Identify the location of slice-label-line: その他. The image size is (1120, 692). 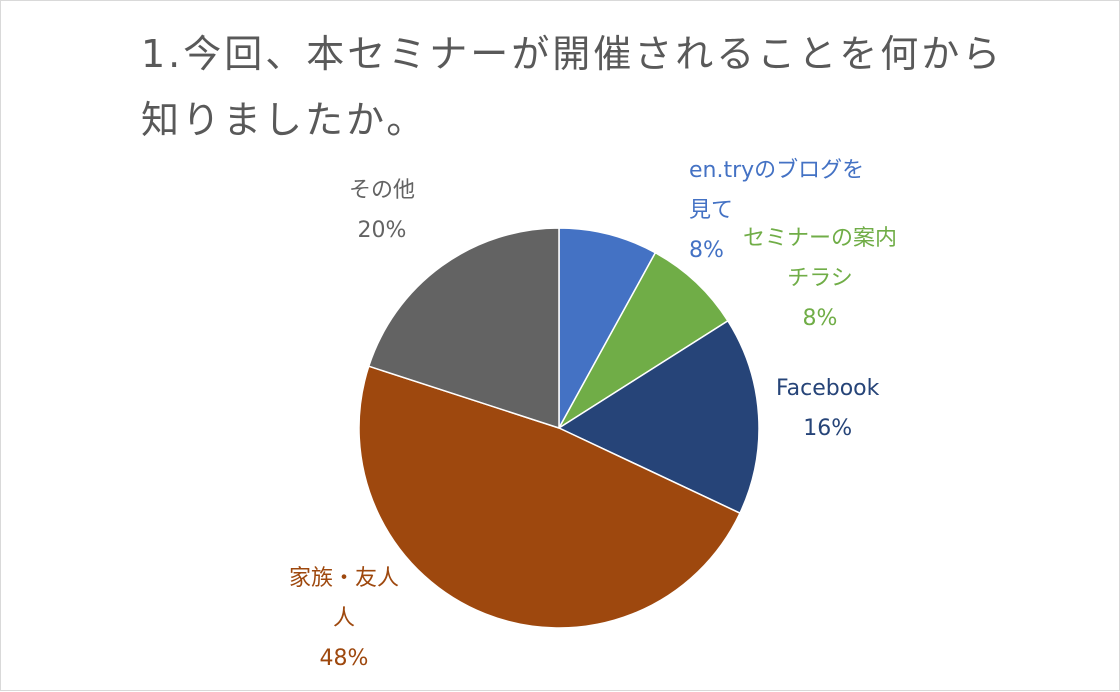
(382, 190).